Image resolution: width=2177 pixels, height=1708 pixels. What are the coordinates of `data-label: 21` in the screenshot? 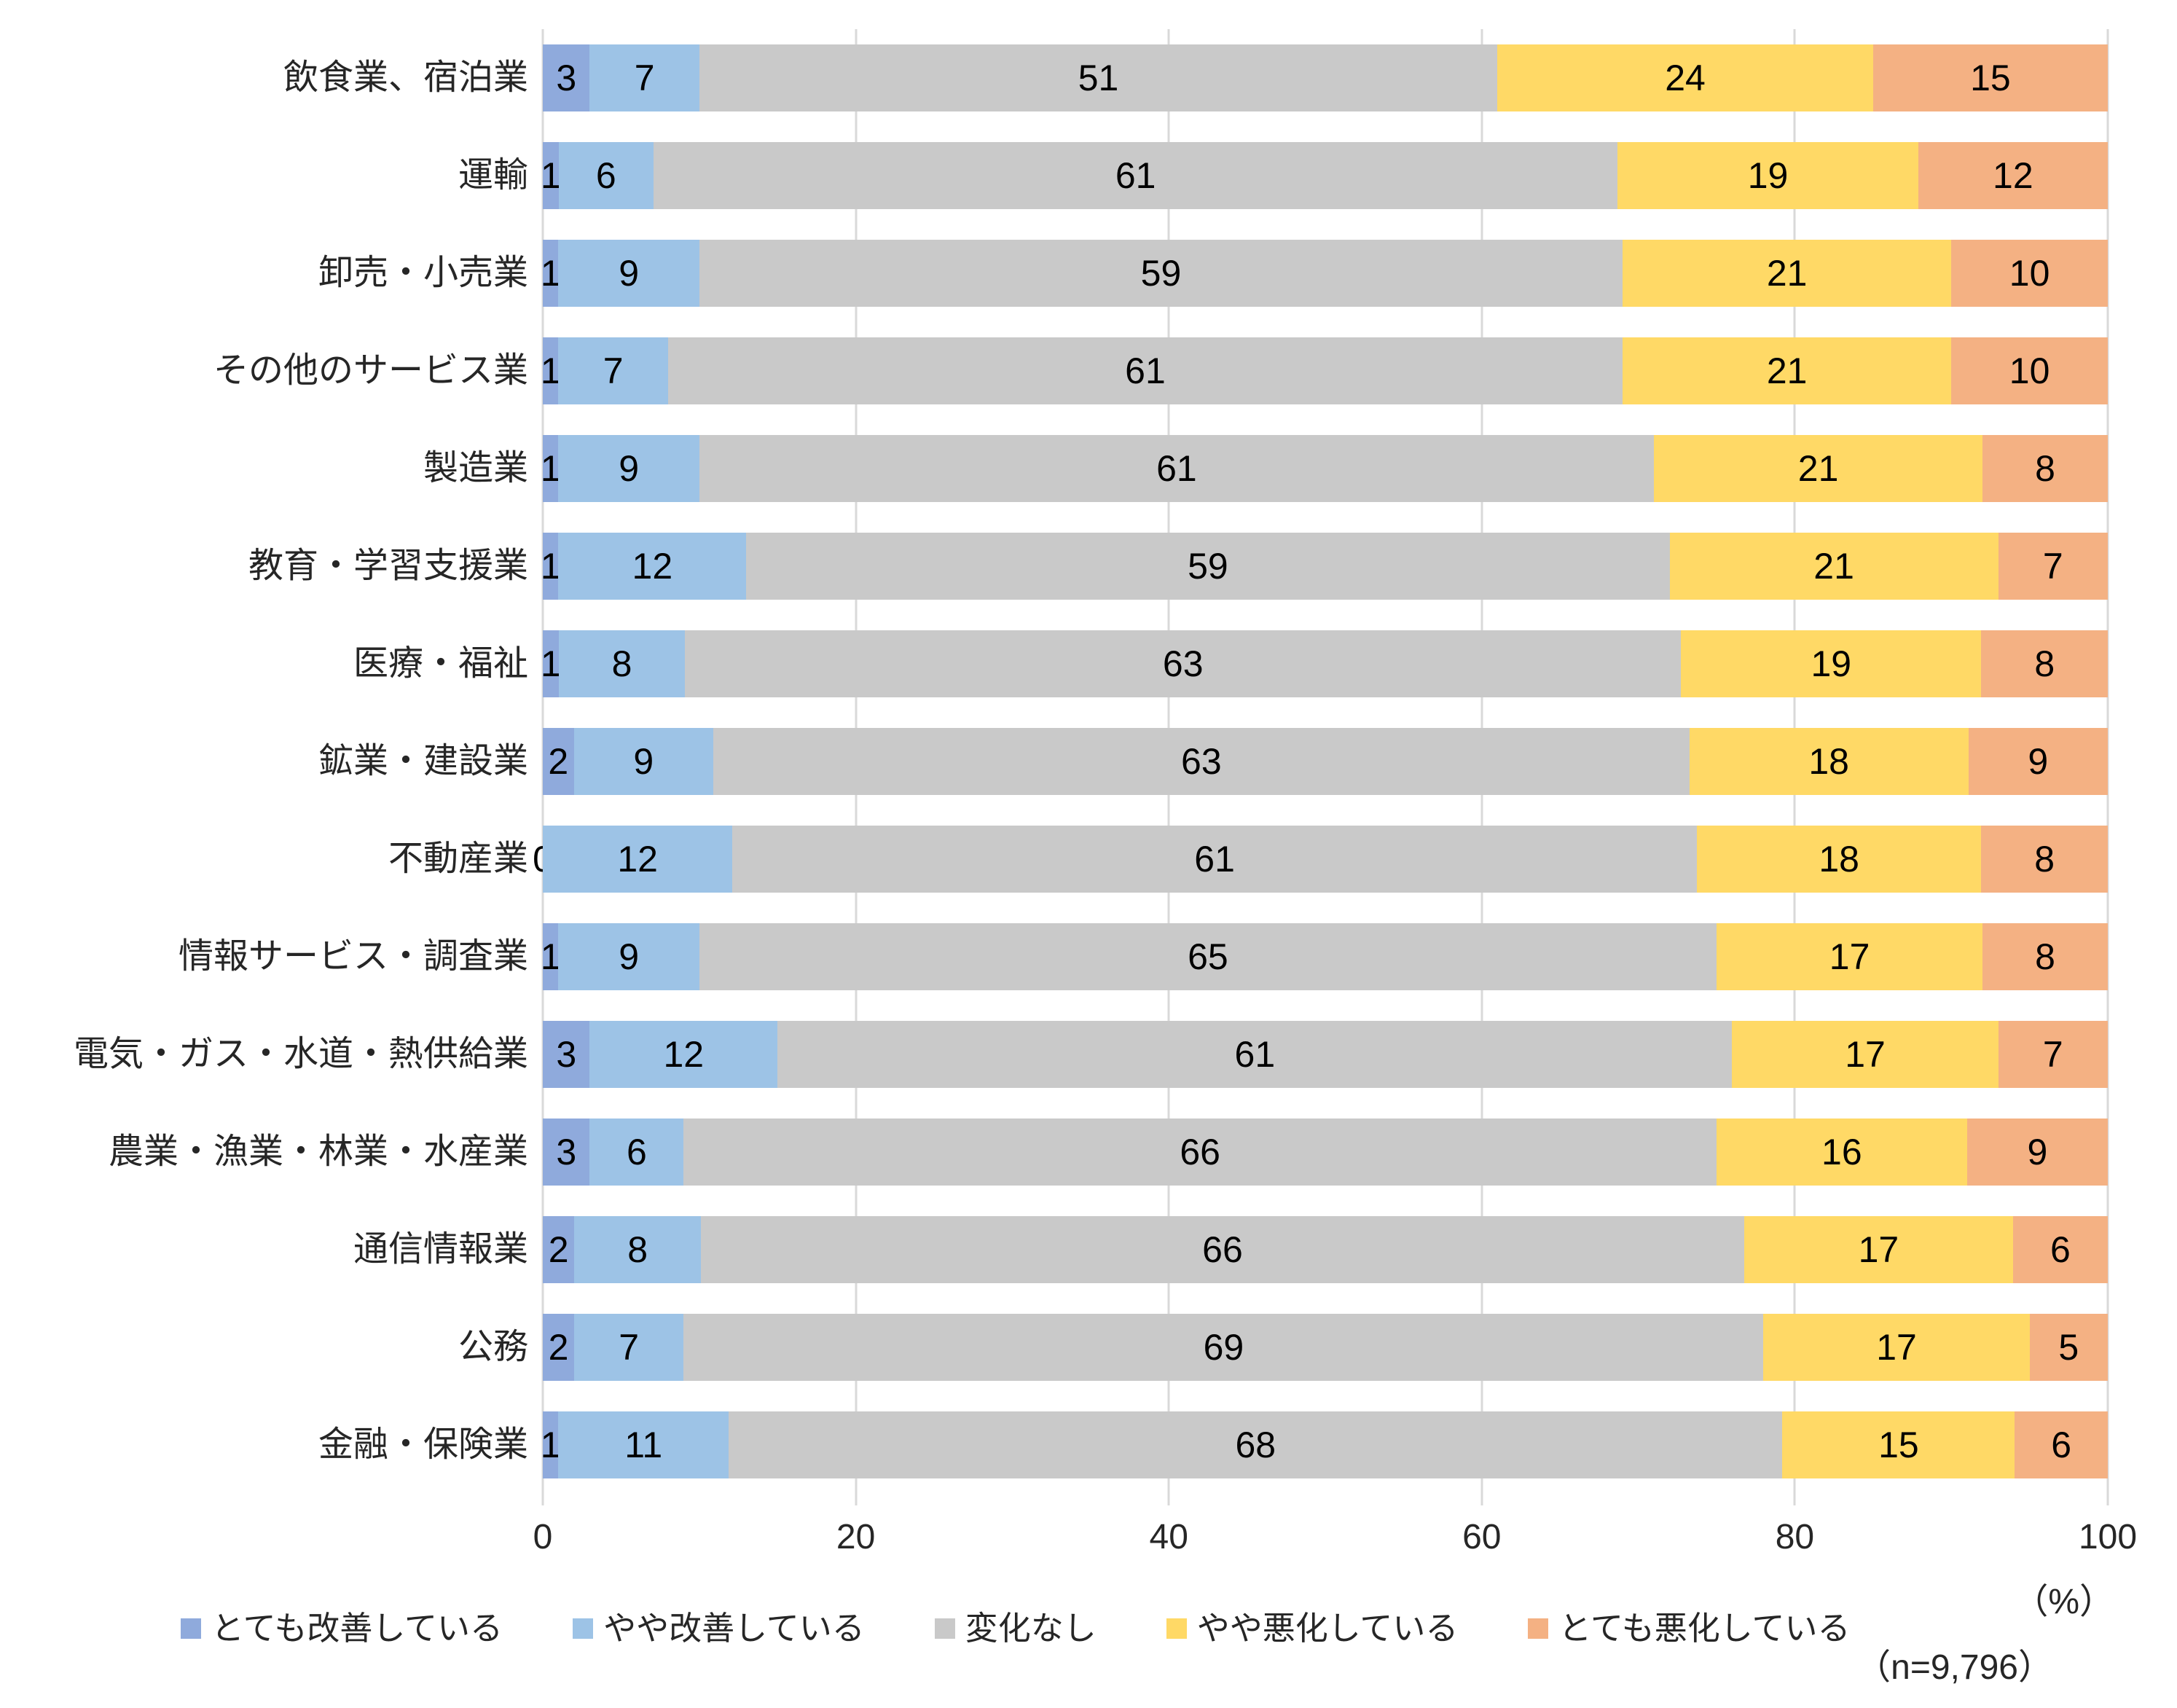 It's located at (1833, 566).